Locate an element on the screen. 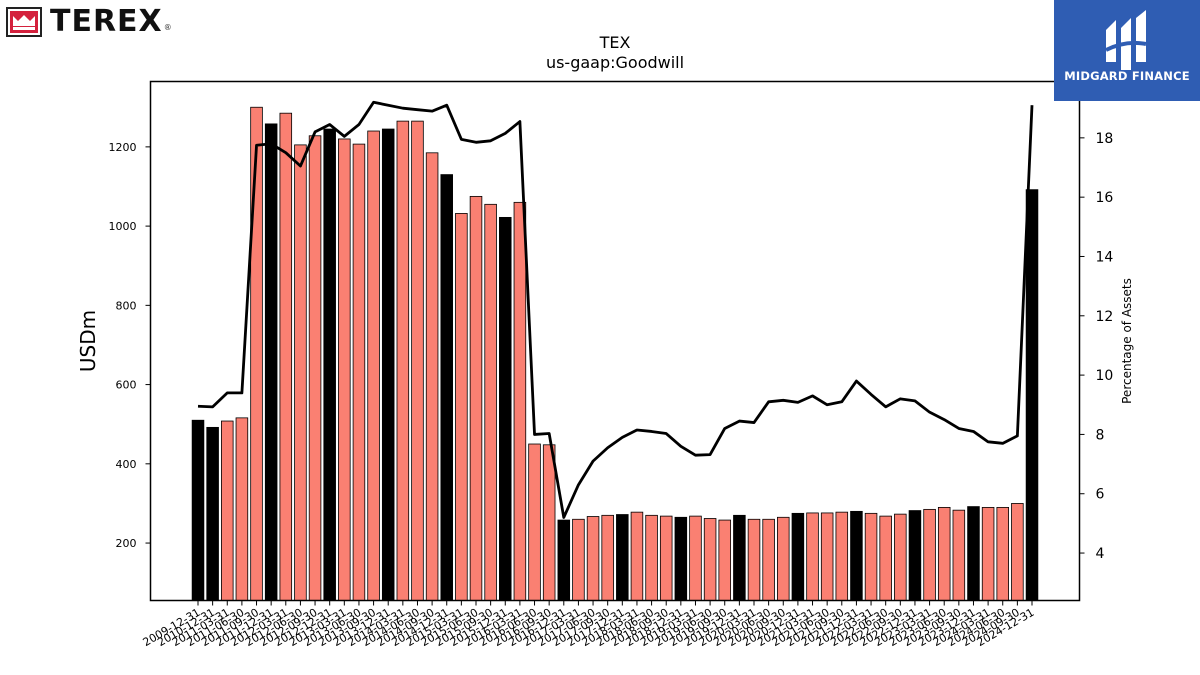 The height and width of the screenshot is (675, 1200). y2-tick-label: 18 is located at coordinates (1105, 139).